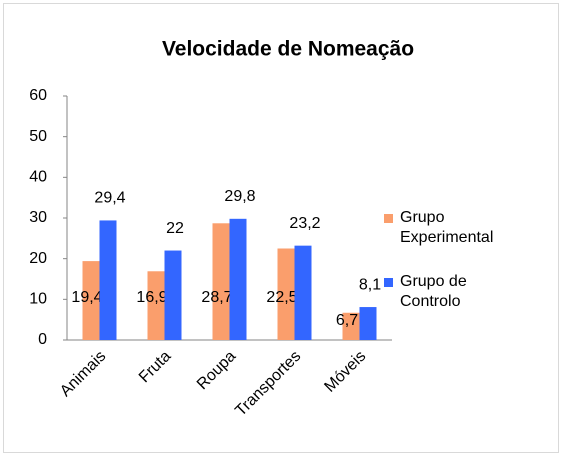 The image size is (563, 457). Describe the element at coordinates (281, 297) in the screenshot. I see `data-label: 22,5` at that location.